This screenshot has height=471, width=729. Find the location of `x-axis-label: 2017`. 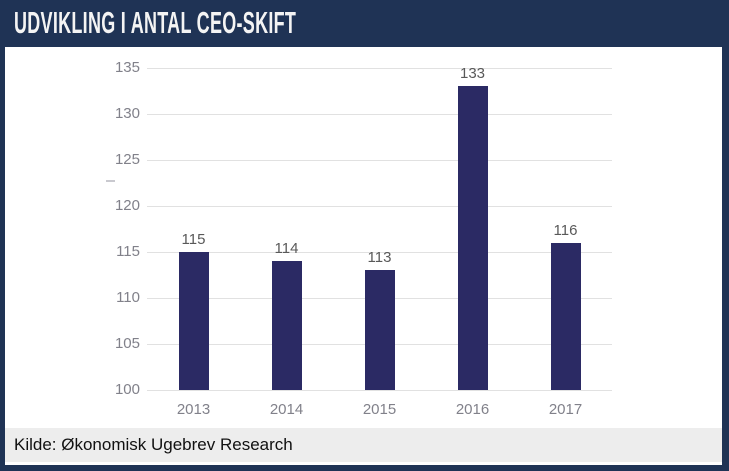

x-axis-label: 2017 is located at coordinates (565, 409).